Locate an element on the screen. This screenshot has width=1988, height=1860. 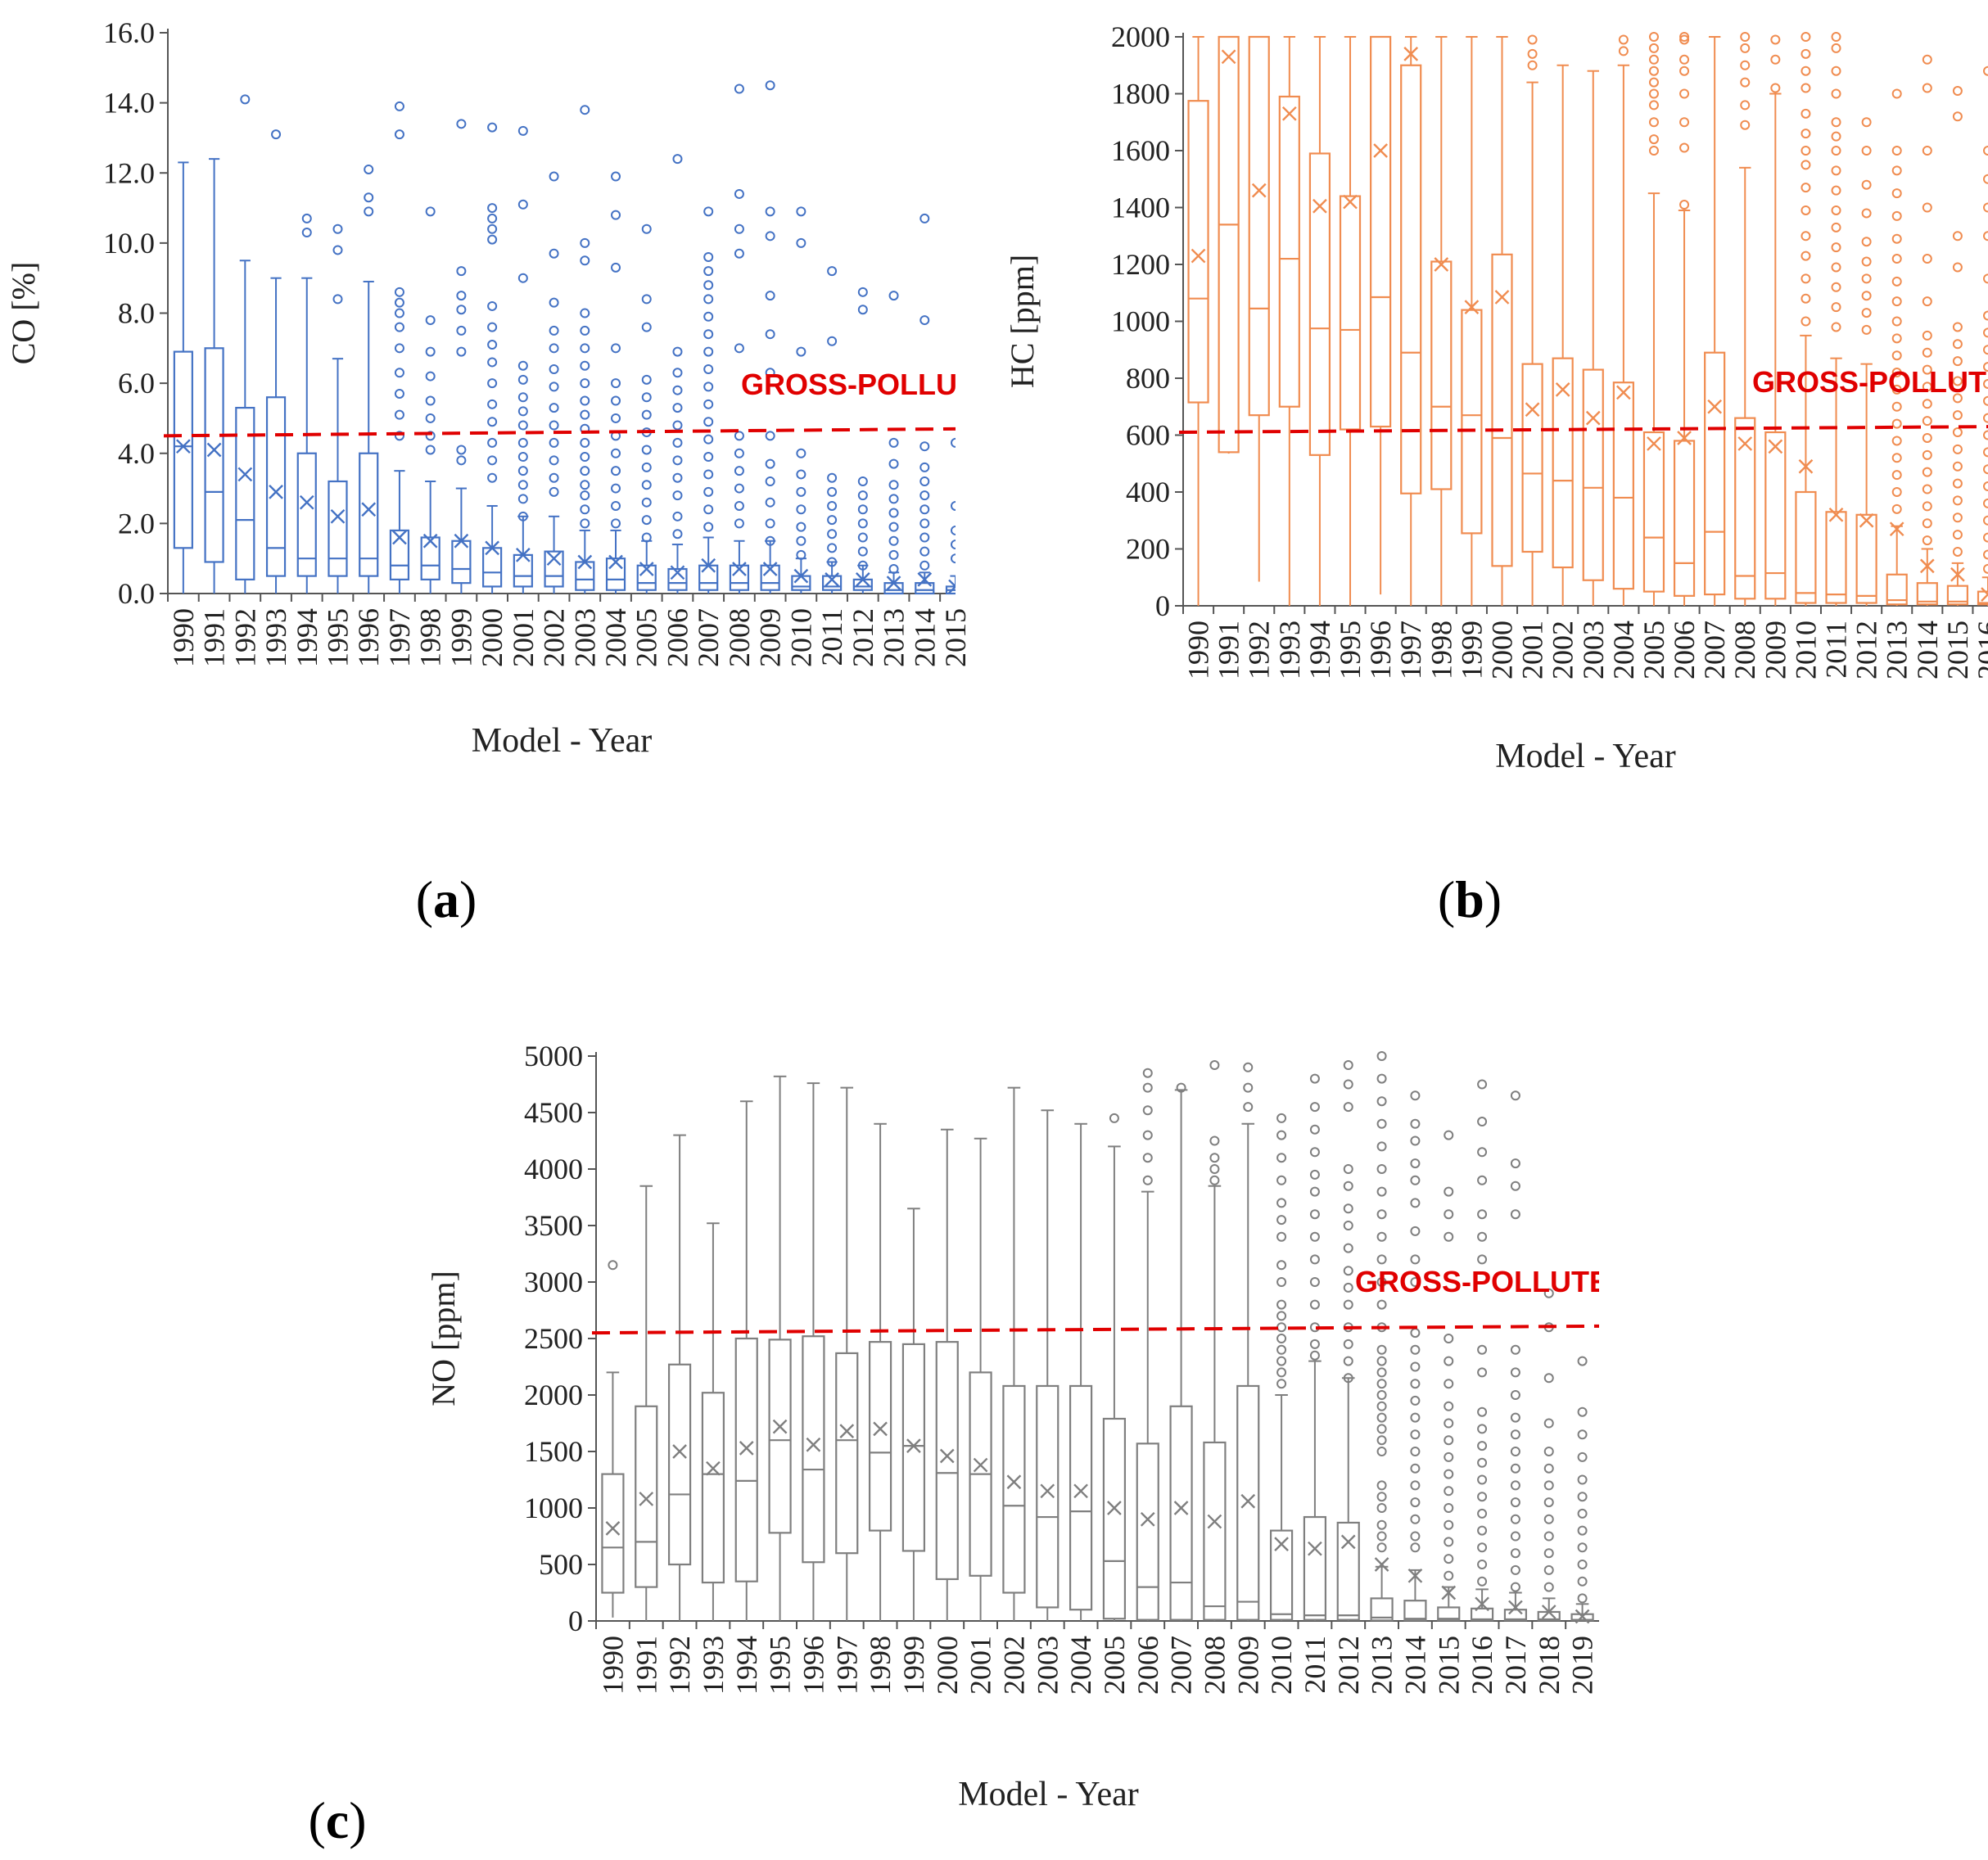
y-axis-label: HC [ppm] is located at coordinates (1022, 321).